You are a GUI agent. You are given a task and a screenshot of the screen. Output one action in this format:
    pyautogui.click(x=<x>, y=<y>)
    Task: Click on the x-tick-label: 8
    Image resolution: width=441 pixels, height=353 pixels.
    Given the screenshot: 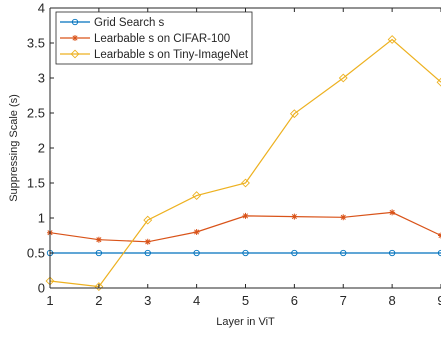 What is the action you would take?
    pyautogui.click(x=392, y=300)
    